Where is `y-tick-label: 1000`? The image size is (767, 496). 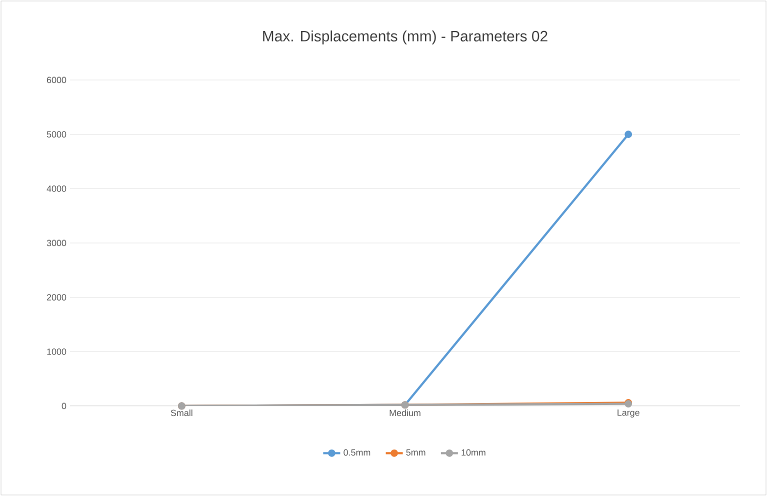 y-tick-label: 1000 is located at coordinates (56, 351).